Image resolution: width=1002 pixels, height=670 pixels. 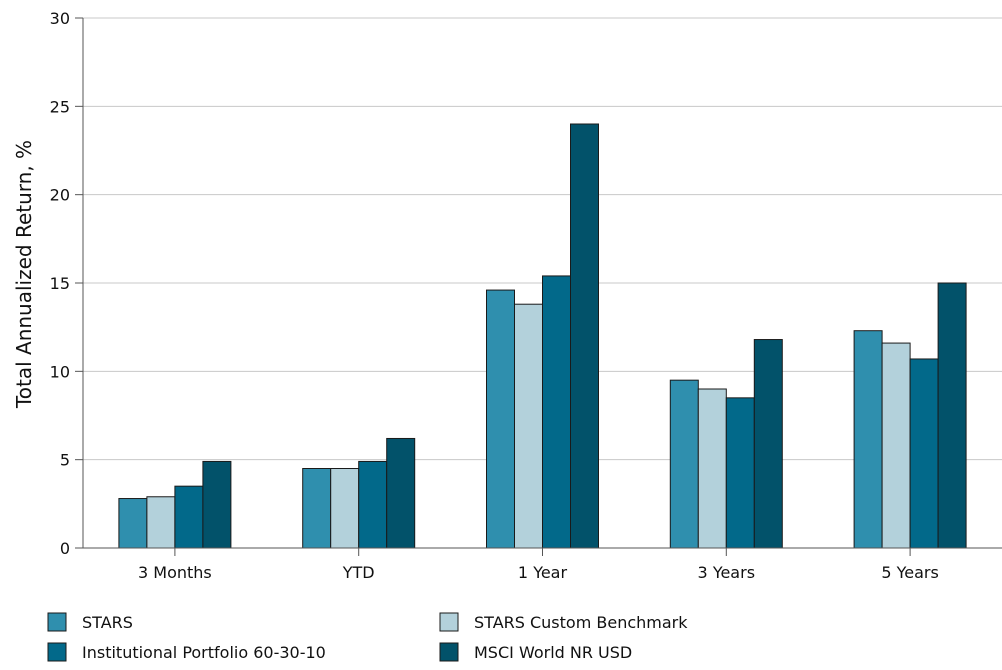 What do you see at coordinates (60, 371) in the screenshot?
I see `y-tick-label: 10` at bounding box center [60, 371].